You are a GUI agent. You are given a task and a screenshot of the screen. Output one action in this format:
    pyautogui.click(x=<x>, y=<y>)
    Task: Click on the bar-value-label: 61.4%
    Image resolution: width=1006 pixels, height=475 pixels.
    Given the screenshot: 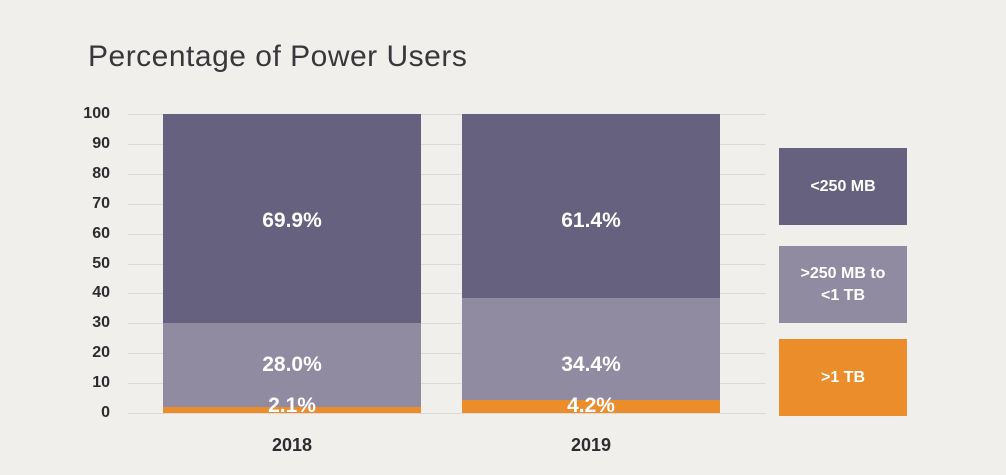 What is the action you would take?
    pyautogui.click(x=591, y=220)
    